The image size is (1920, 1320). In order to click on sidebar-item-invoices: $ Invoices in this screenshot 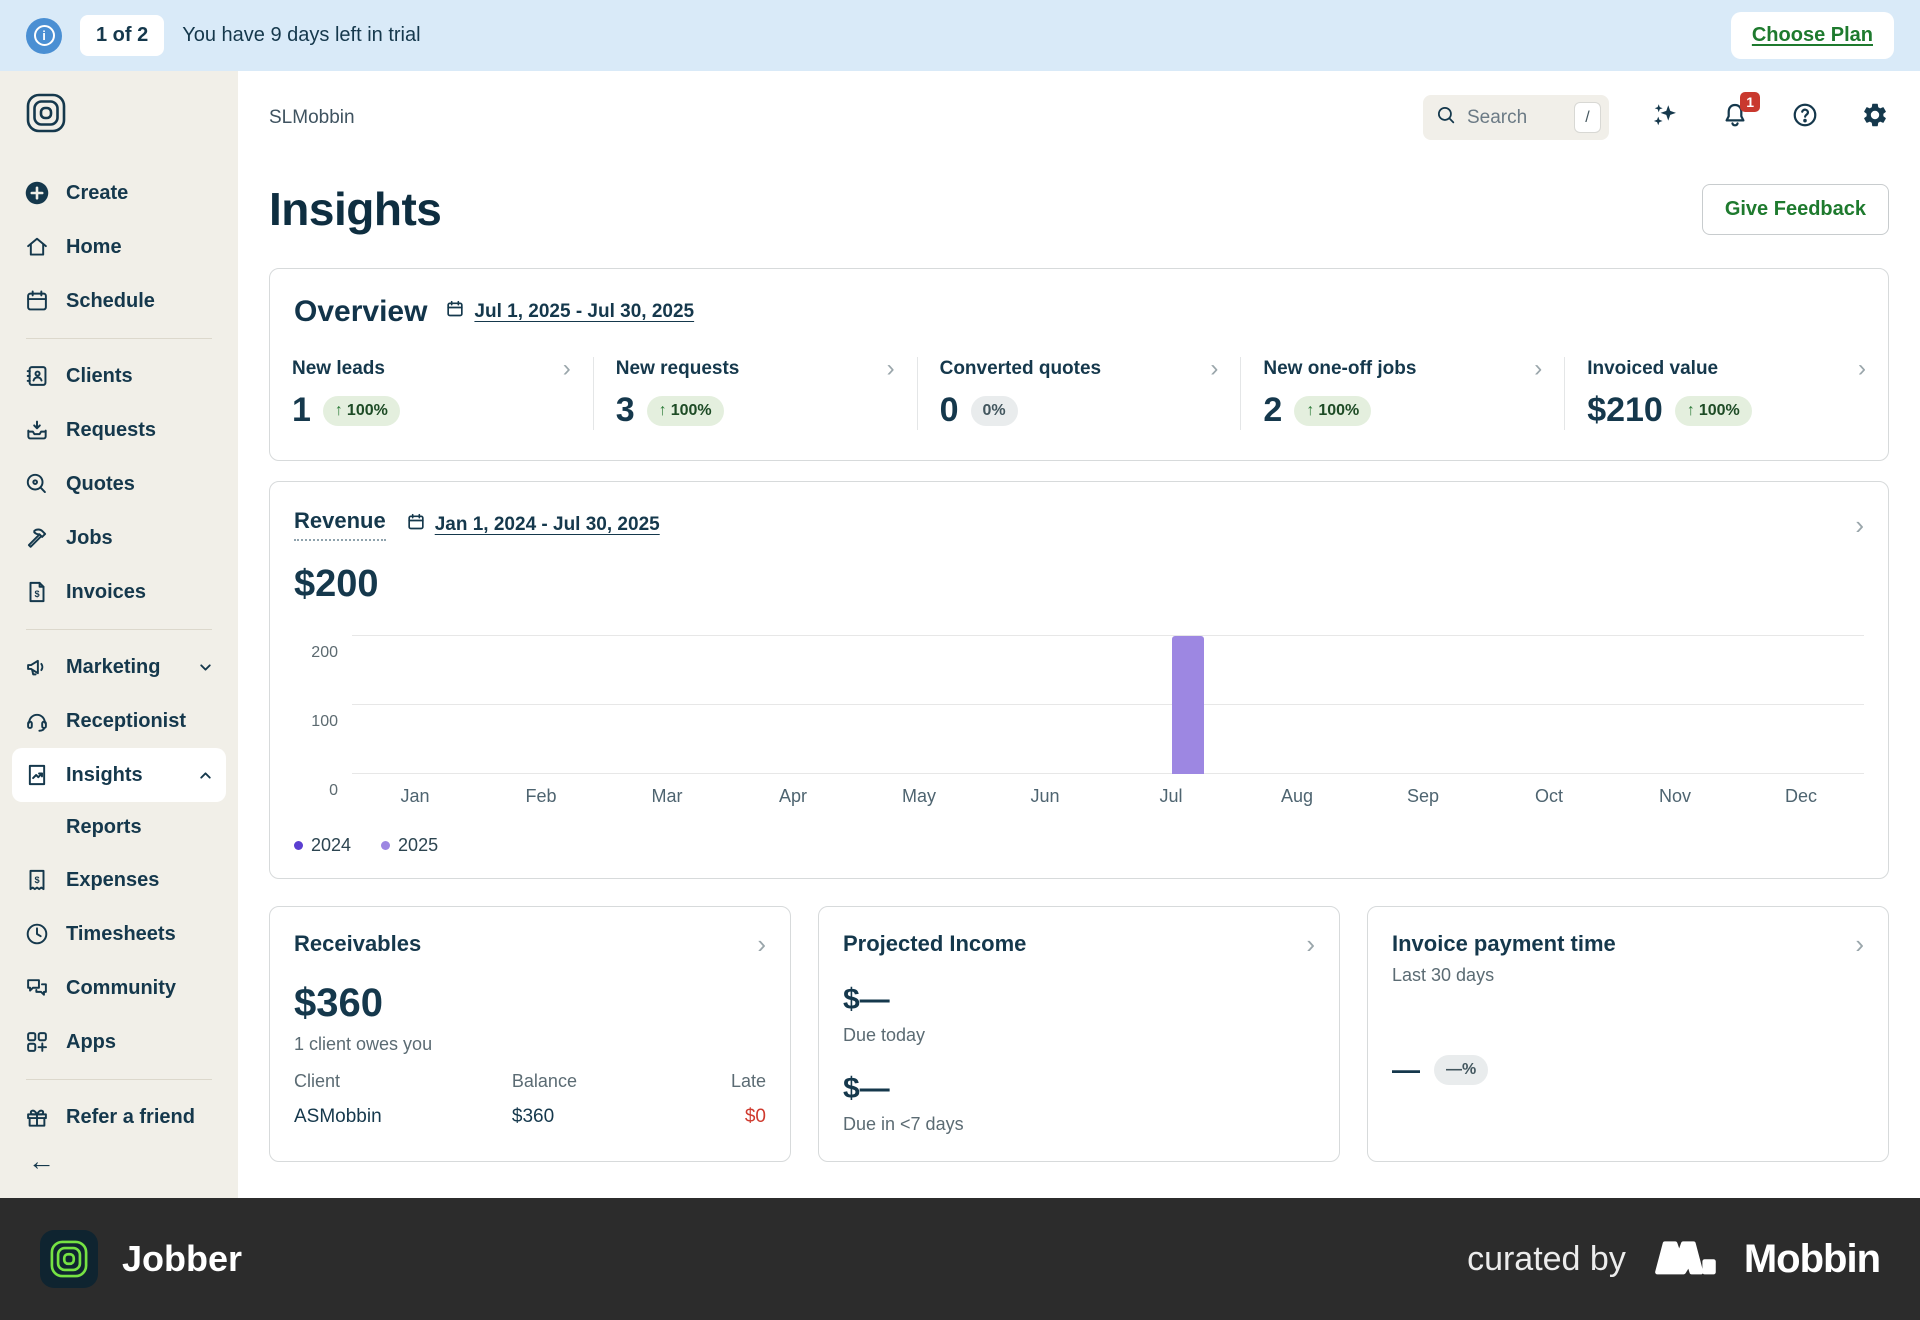, I will do `click(119, 592)`.